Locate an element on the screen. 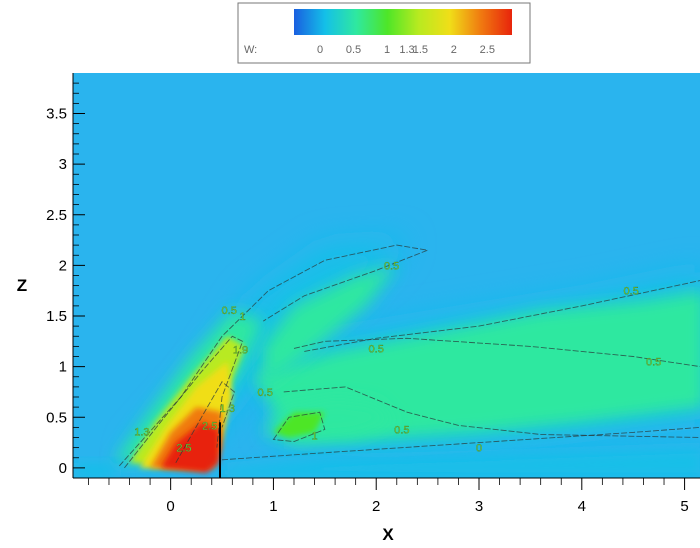 The width and height of the screenshot is (700, 548). x-axis-ticks: 0 1 2 3 4 5 is located at coordinates (388, 496).